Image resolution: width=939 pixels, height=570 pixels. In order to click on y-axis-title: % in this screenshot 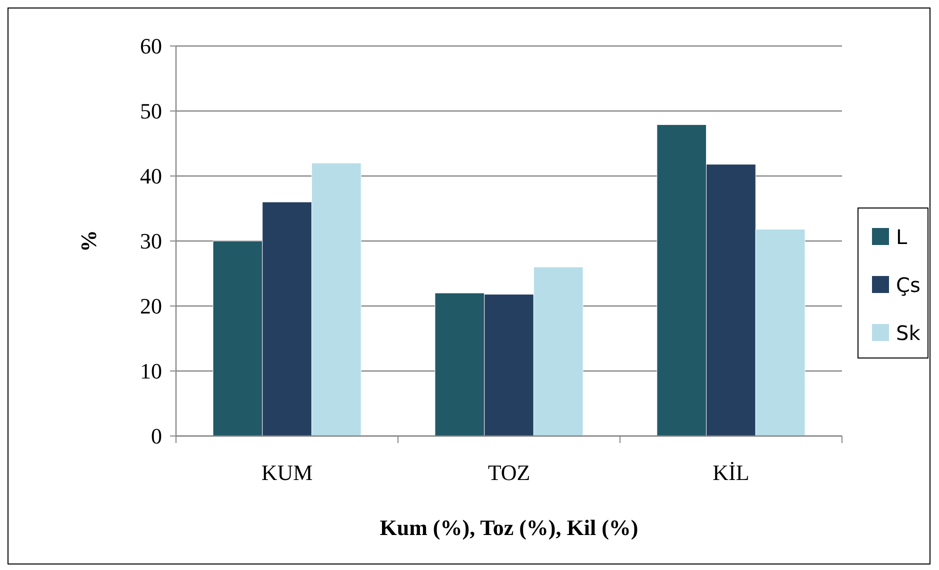, I will do `click(88, 241)`.